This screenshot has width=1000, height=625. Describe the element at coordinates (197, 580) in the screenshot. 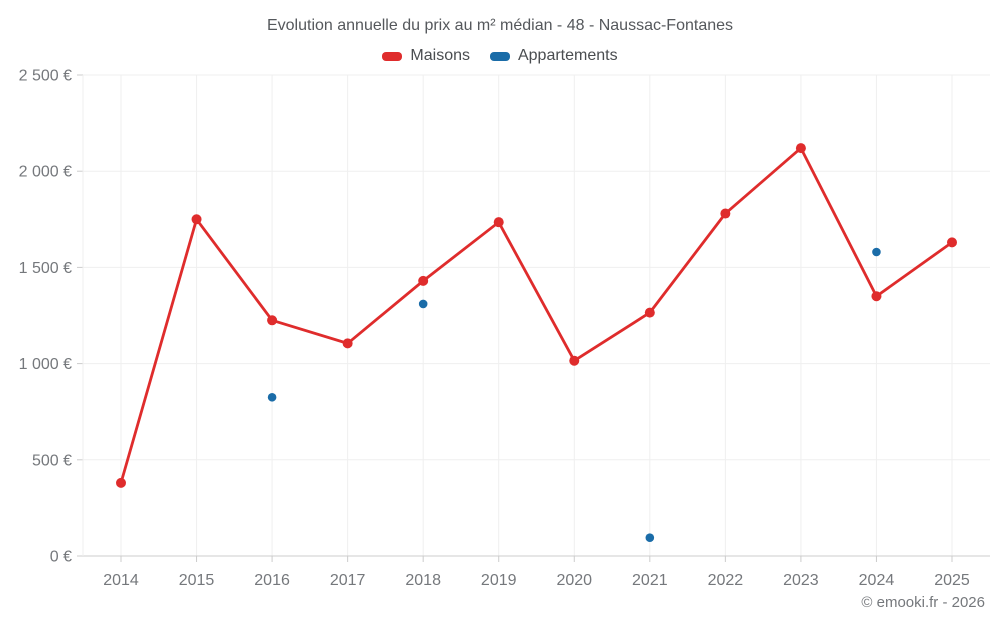

I see `x-tick-label: 2015` at that location.